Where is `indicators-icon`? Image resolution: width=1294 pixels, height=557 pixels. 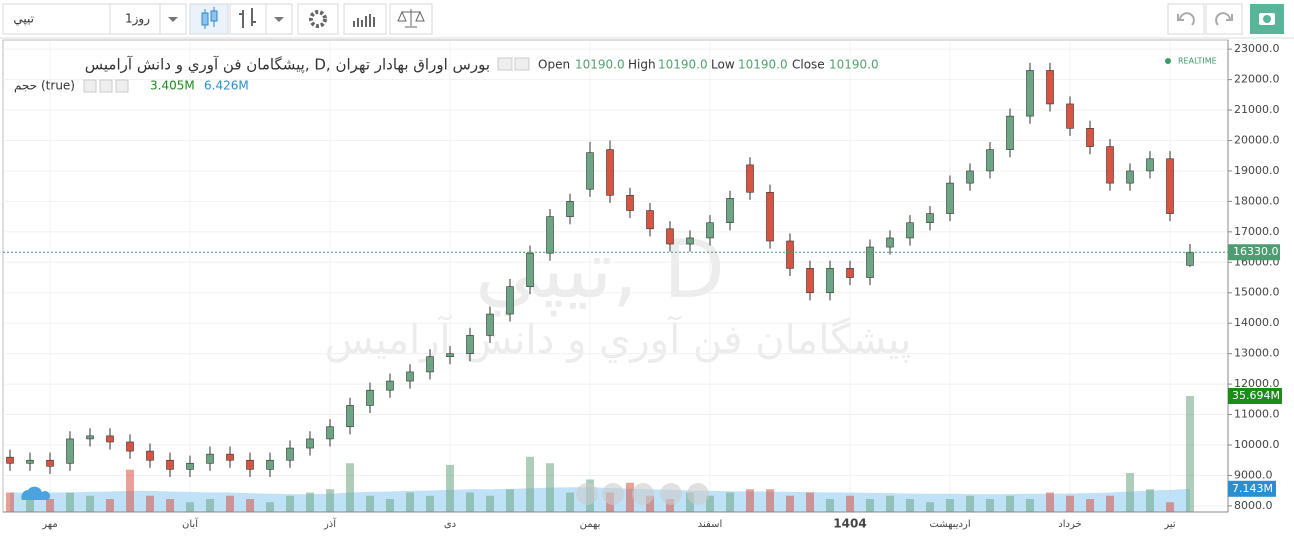
indicators-icon is located at coordinates (364, 20).